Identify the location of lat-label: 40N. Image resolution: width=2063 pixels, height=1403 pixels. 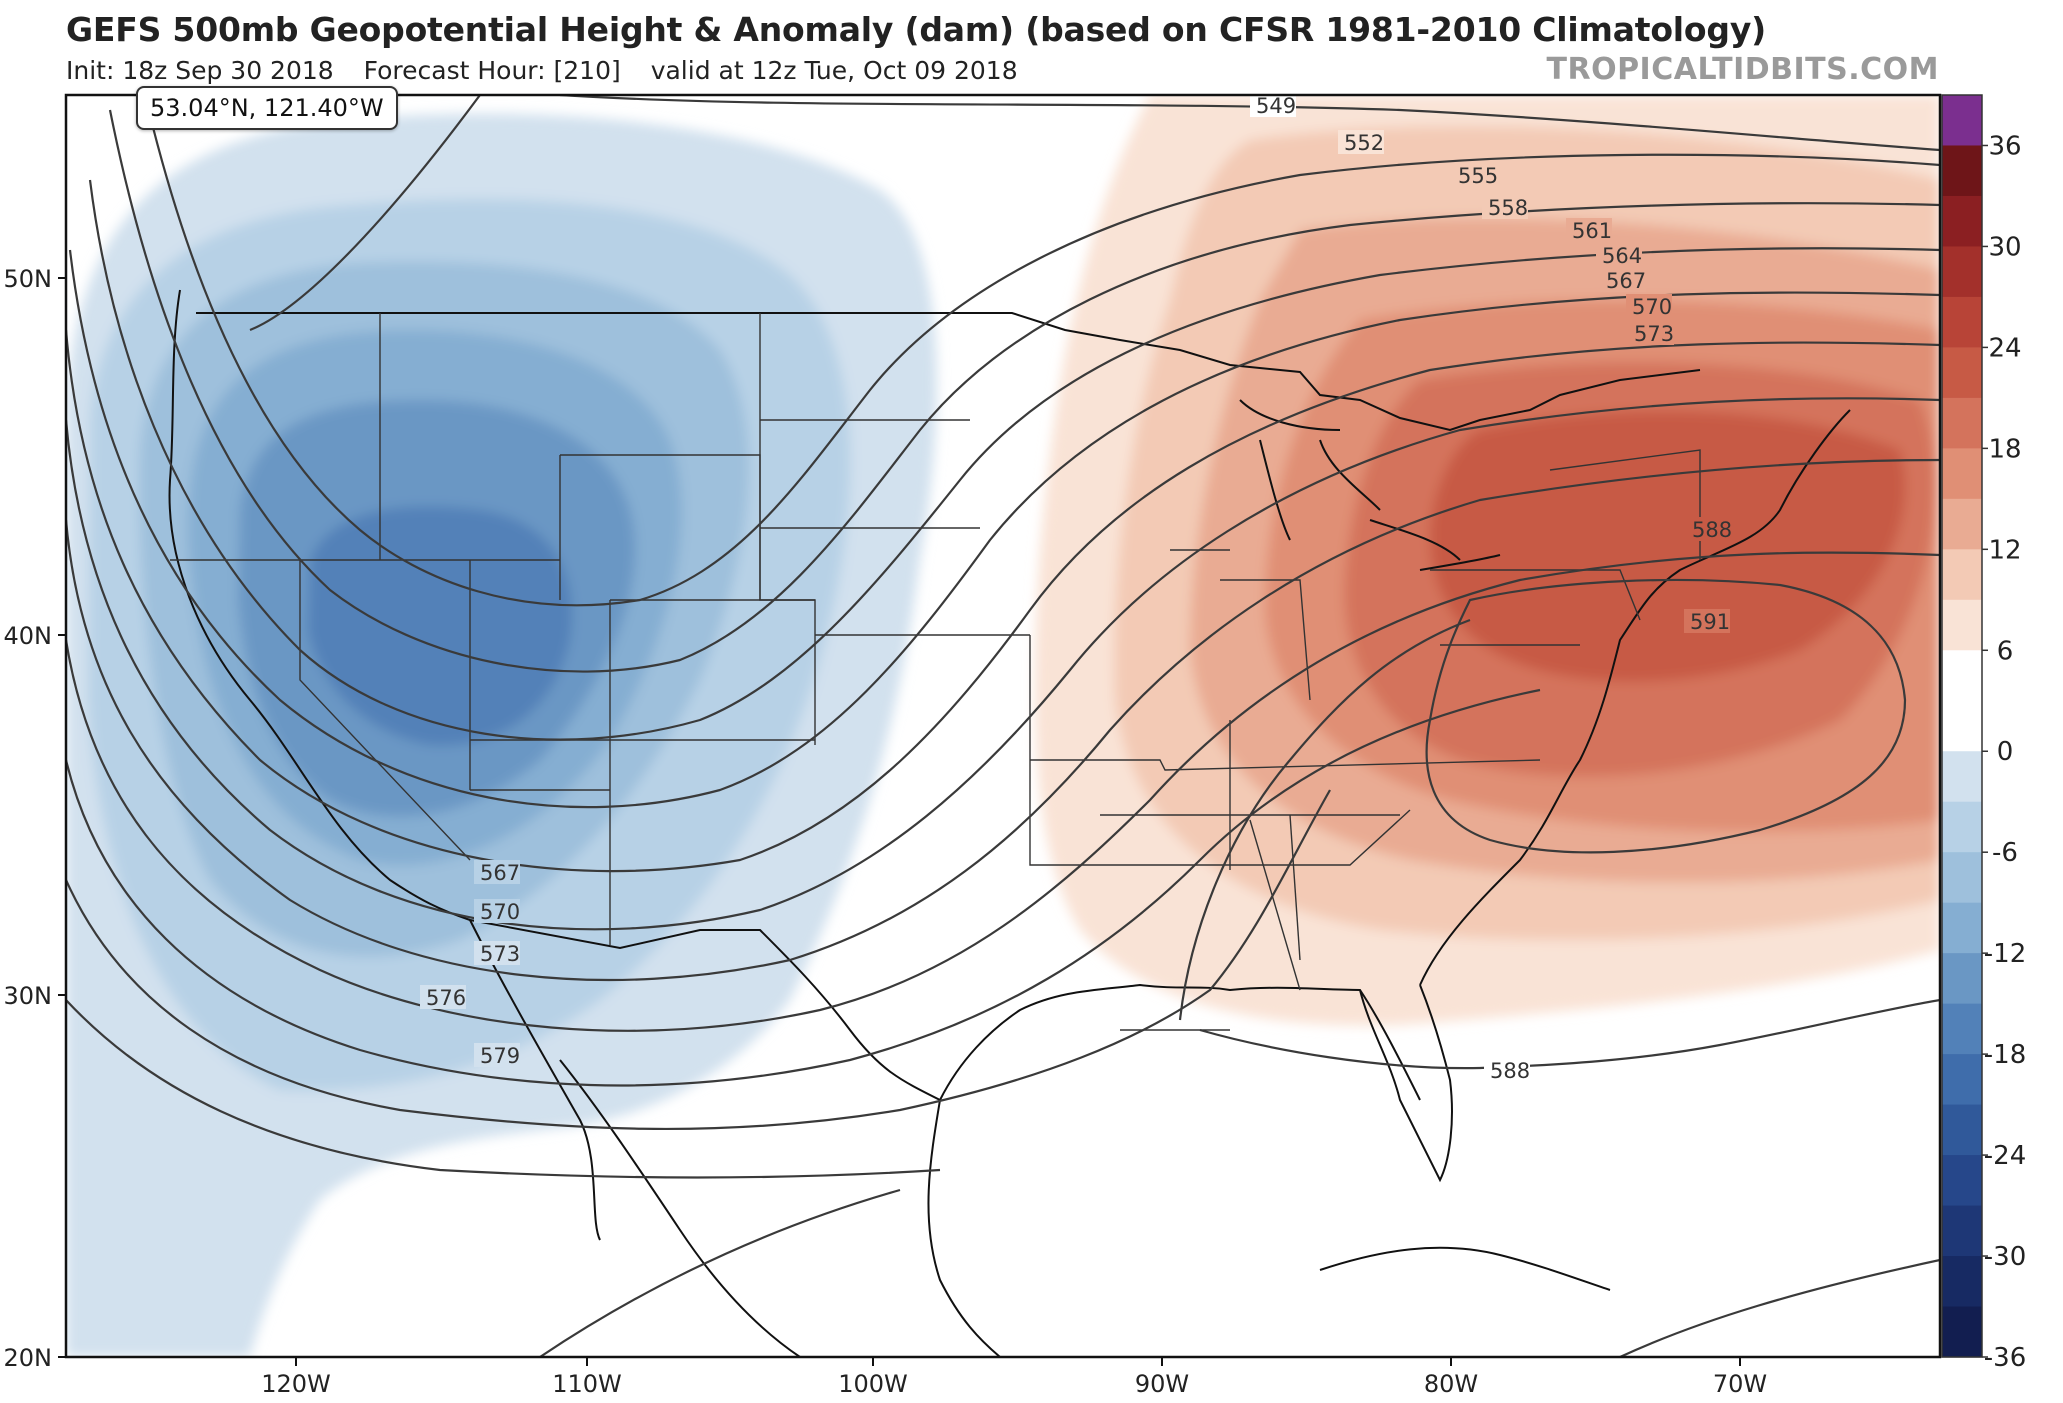
(28, 636).